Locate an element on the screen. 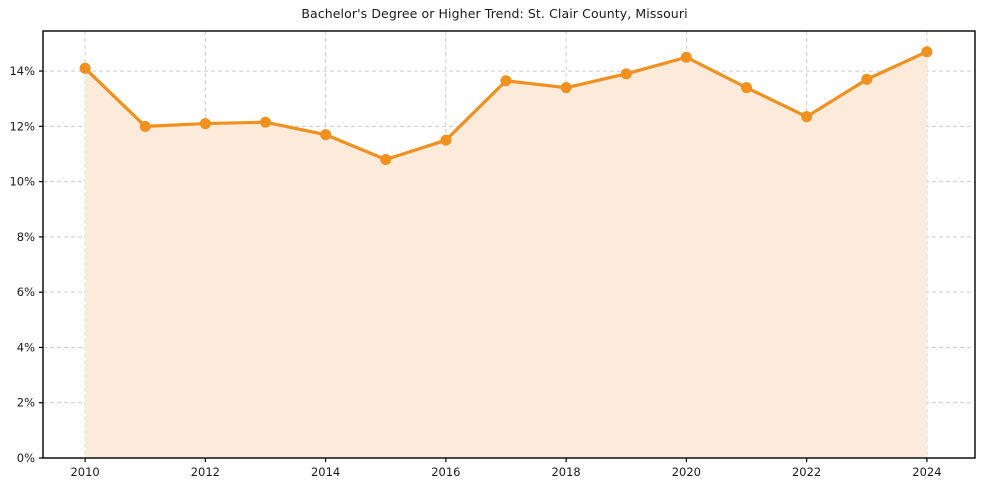 This screenshot has height=490, width=989. x-tick-label: 2014 is located at coordinates (325, 472).